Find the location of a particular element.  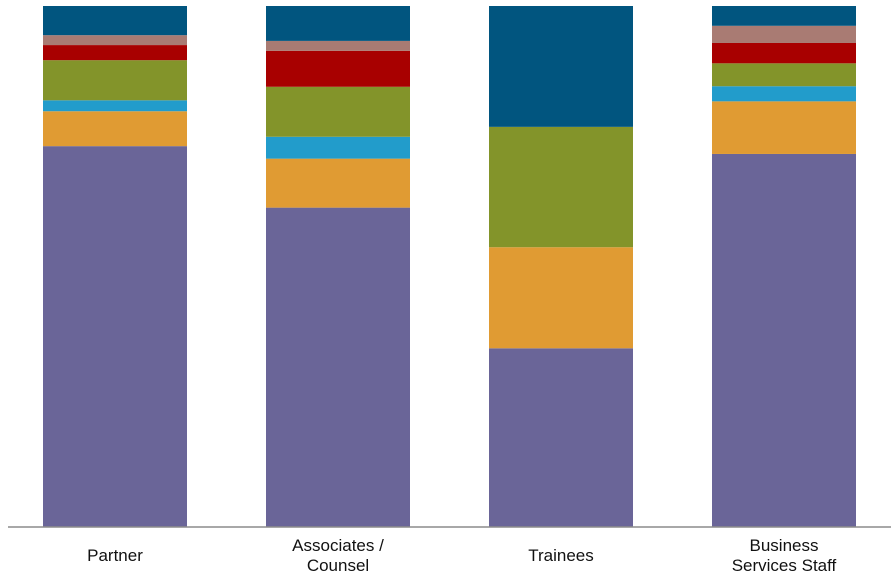

x-tick-label-line: Trainees is located at coordinates (561, 555).